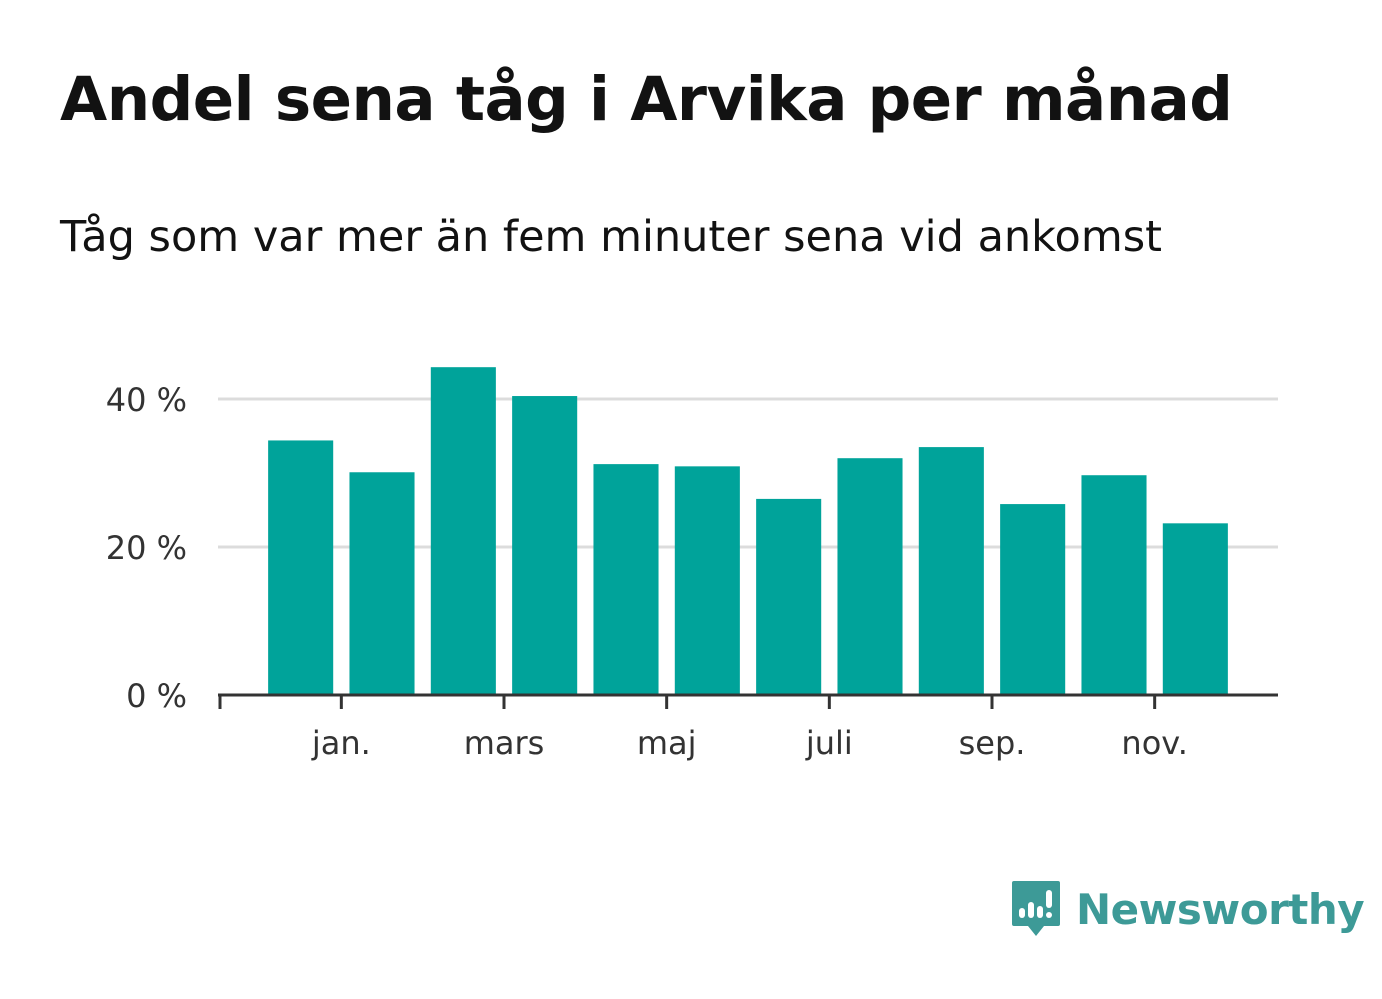 This screenshot has width=1382, height=999. I want to click on x-axis-ticks: jan. mars maj juli sep. nov., so click(703, 728).